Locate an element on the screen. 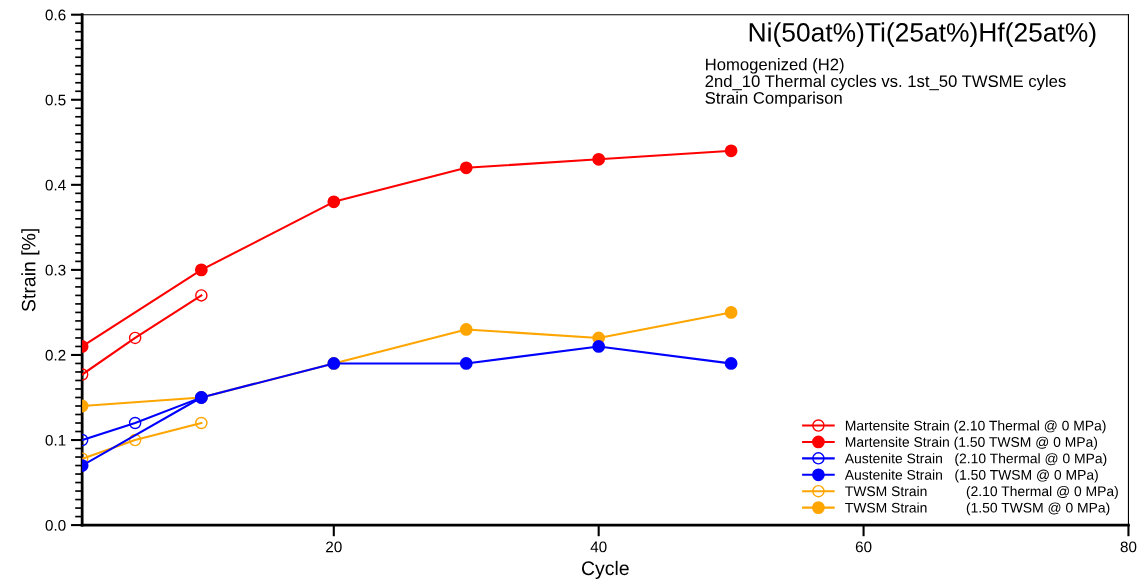  x-axis-title: Cycle is located at coordinates (605, 569).